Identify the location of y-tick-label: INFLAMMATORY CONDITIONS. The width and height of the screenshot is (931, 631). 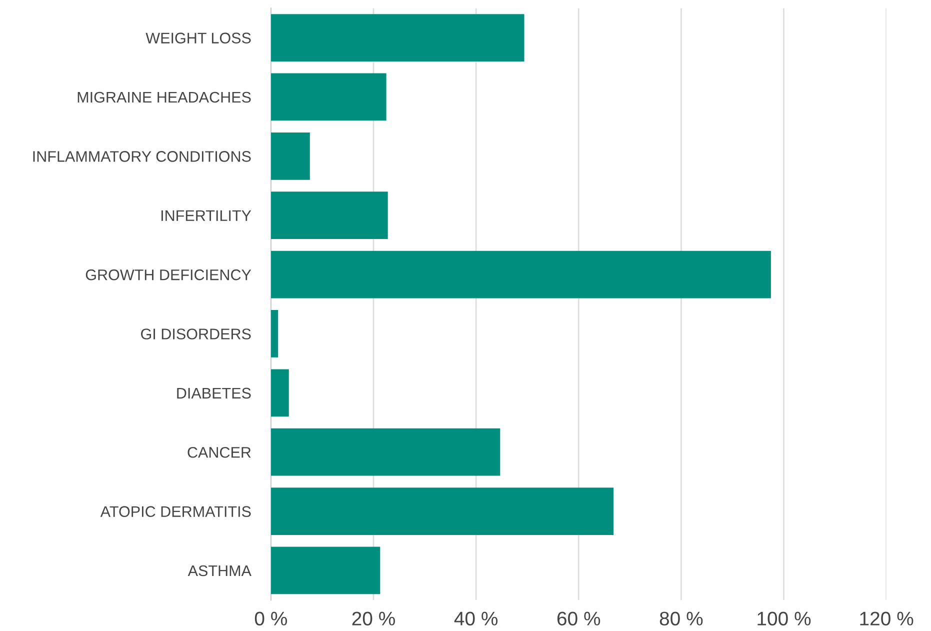
(142, 156).